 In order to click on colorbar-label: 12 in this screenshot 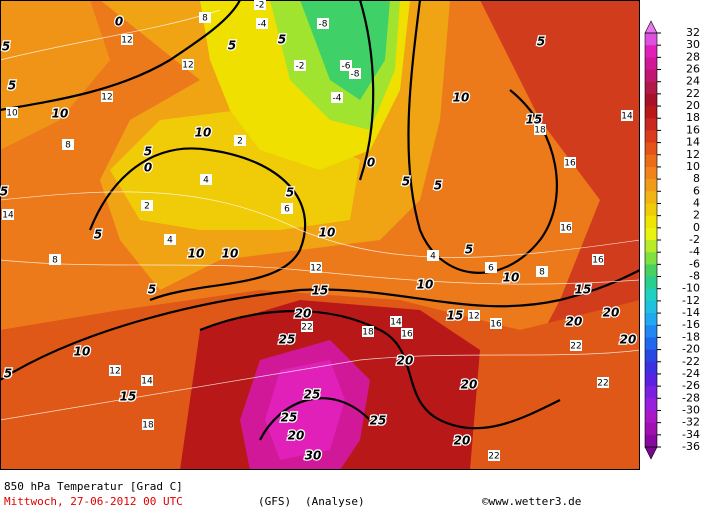, I will do `click(693, 154)`.